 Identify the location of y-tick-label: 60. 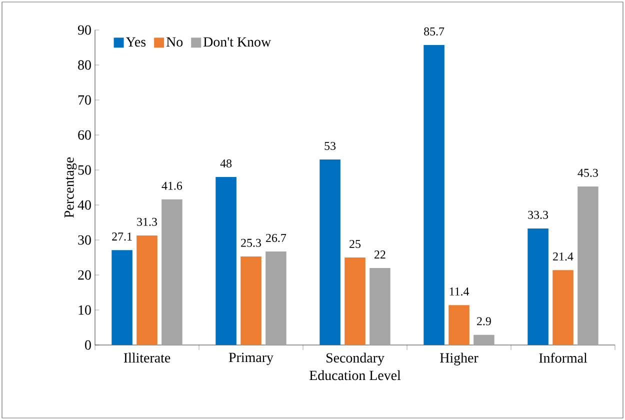
(84, 135).